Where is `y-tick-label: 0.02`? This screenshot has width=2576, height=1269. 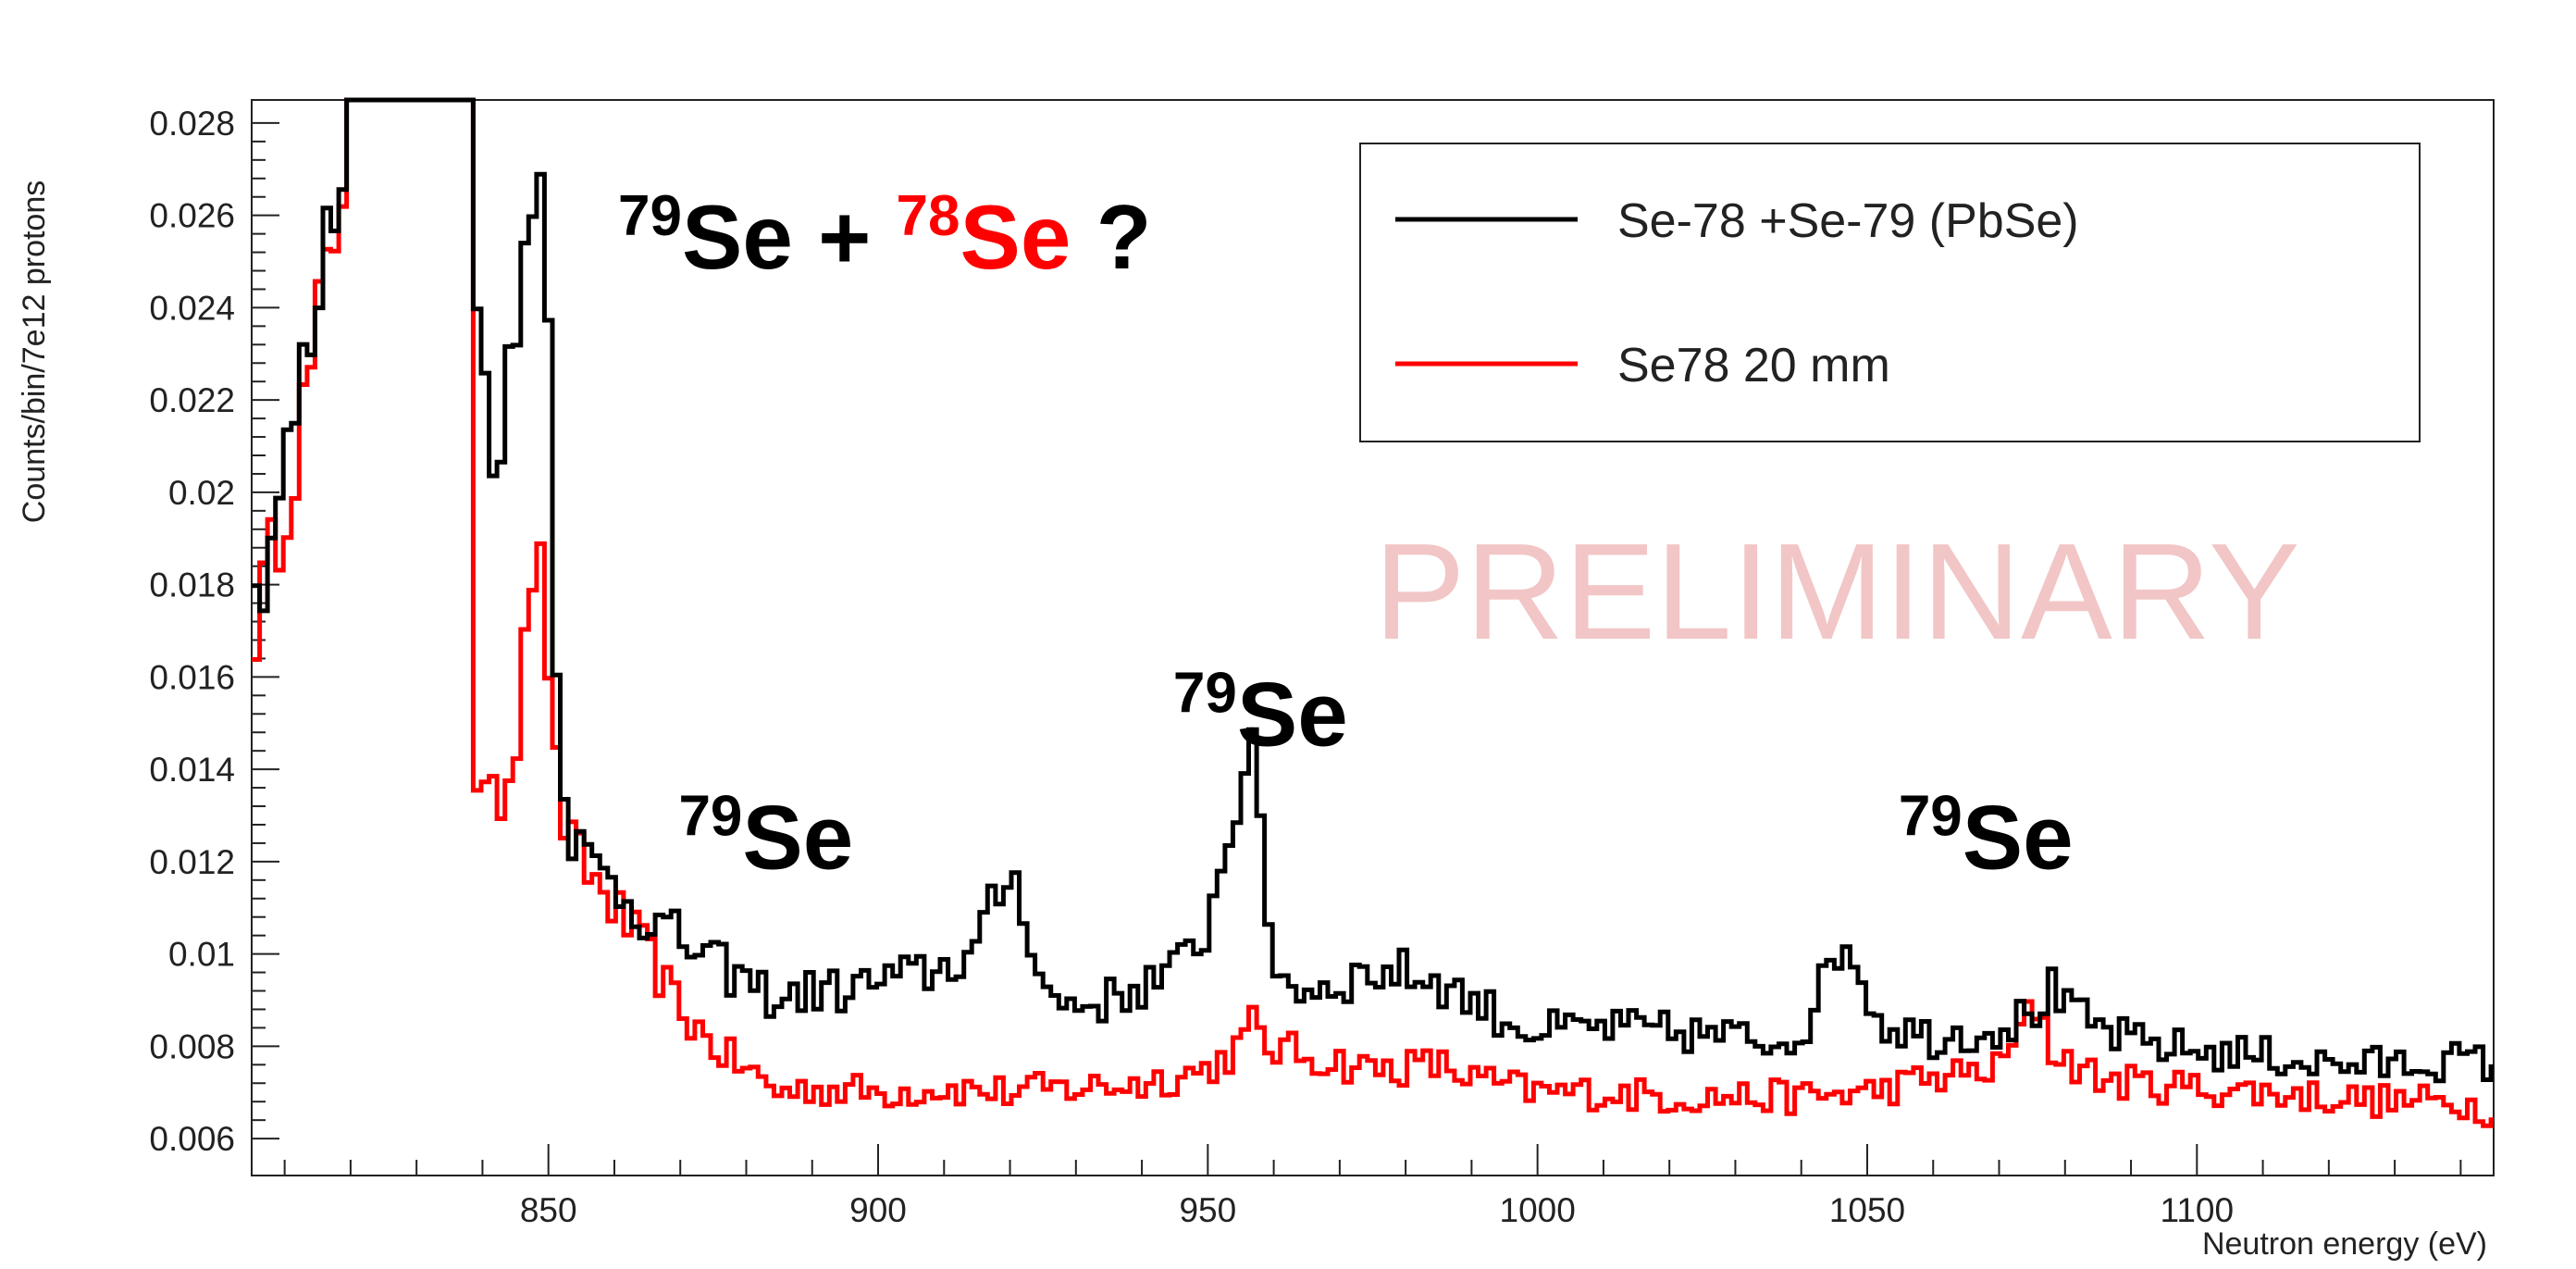 y-tick-label: 0.02 is located at coordinates (202, 493).